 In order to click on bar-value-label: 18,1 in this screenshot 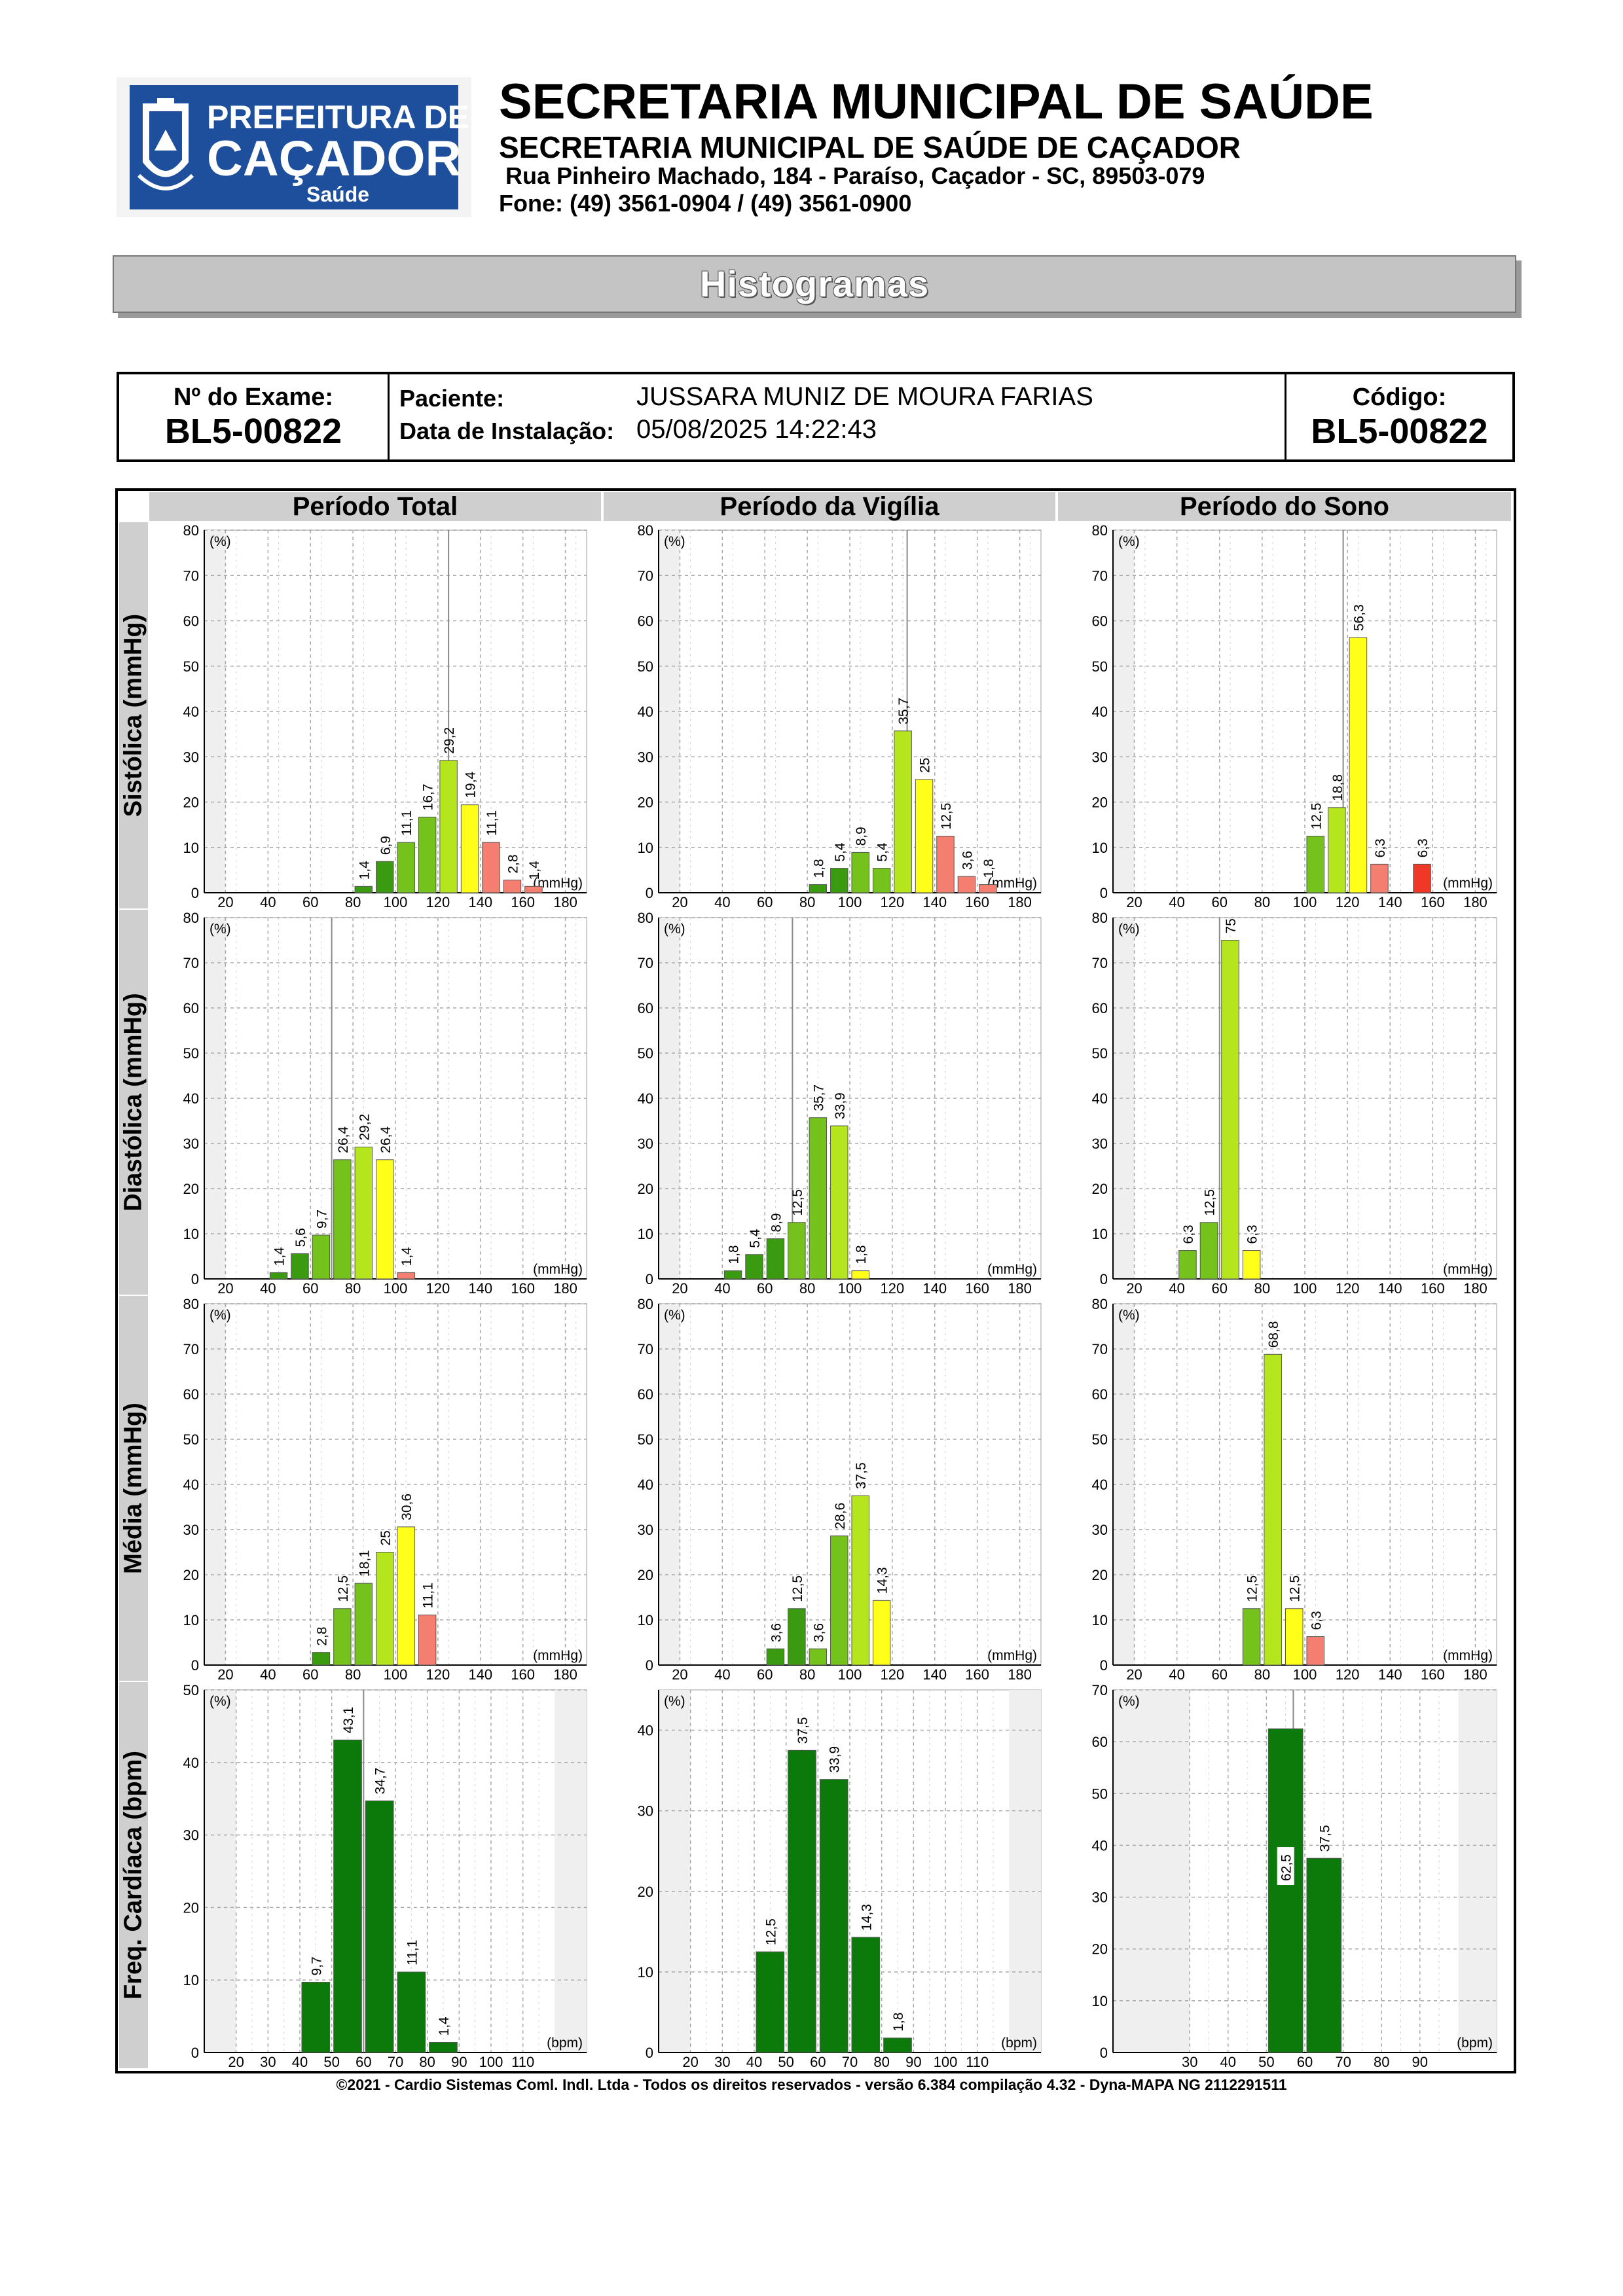, I will do `click(364, 1563)`.